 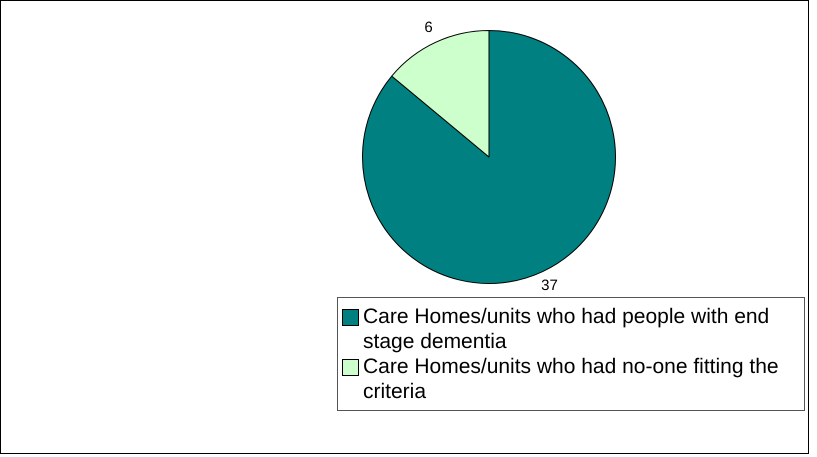 What do you see at coordinates (571, 379) in the screenshot?
I see `legend-label: Care Homes/units who had no-one fitting the criteria` at bounding box center [571, 379].